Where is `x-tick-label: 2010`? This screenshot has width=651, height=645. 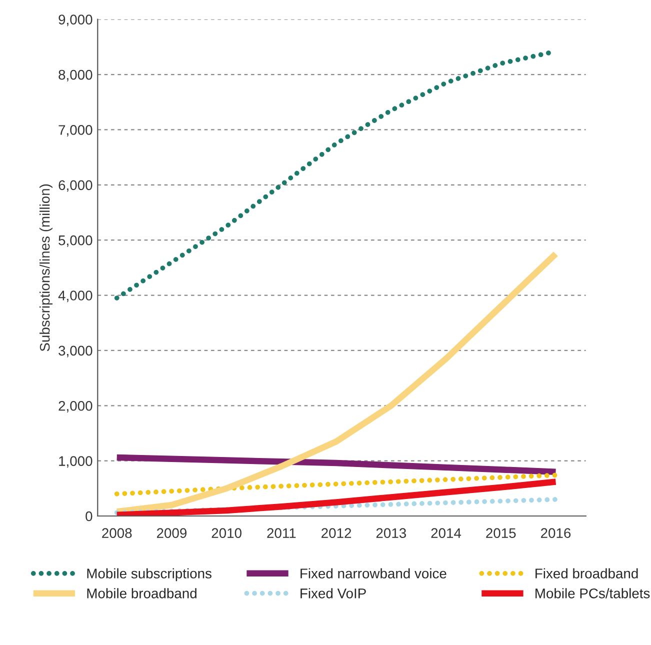
x-tick-label: 2010 is located at coordinates (227, 533).